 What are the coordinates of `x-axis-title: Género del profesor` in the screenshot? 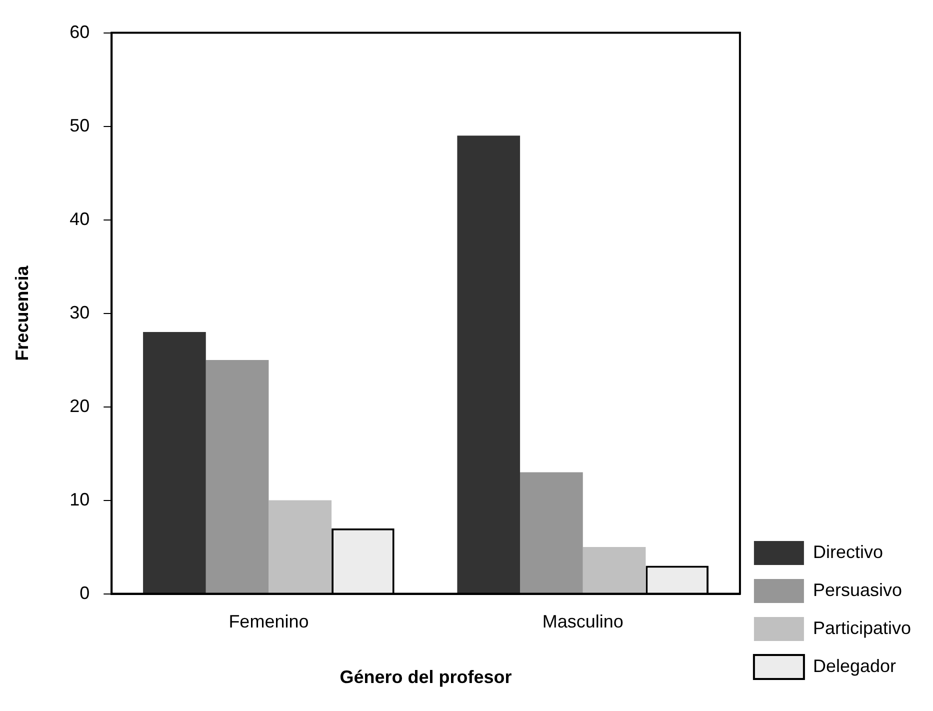 It's located at (426, 677).